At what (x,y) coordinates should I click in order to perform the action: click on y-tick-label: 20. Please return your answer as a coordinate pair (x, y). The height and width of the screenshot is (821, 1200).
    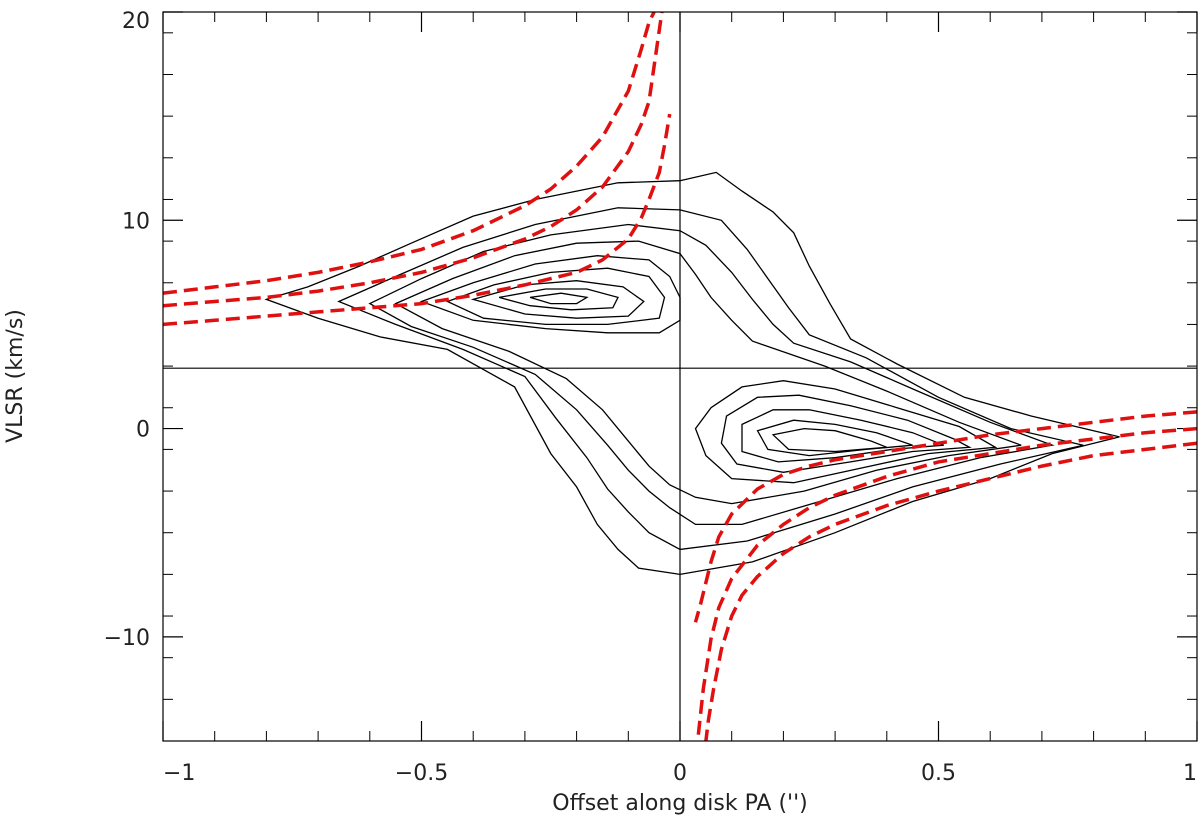
    Looking at the image, I should click on (136, 21).